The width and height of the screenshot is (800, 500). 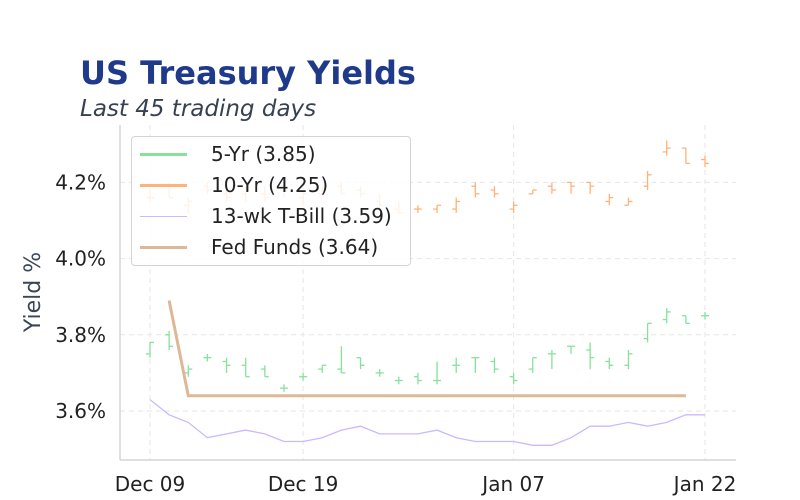 I want to click on legend-label-5yr: 5-Yr (3.85), so click(x=263, y=154).